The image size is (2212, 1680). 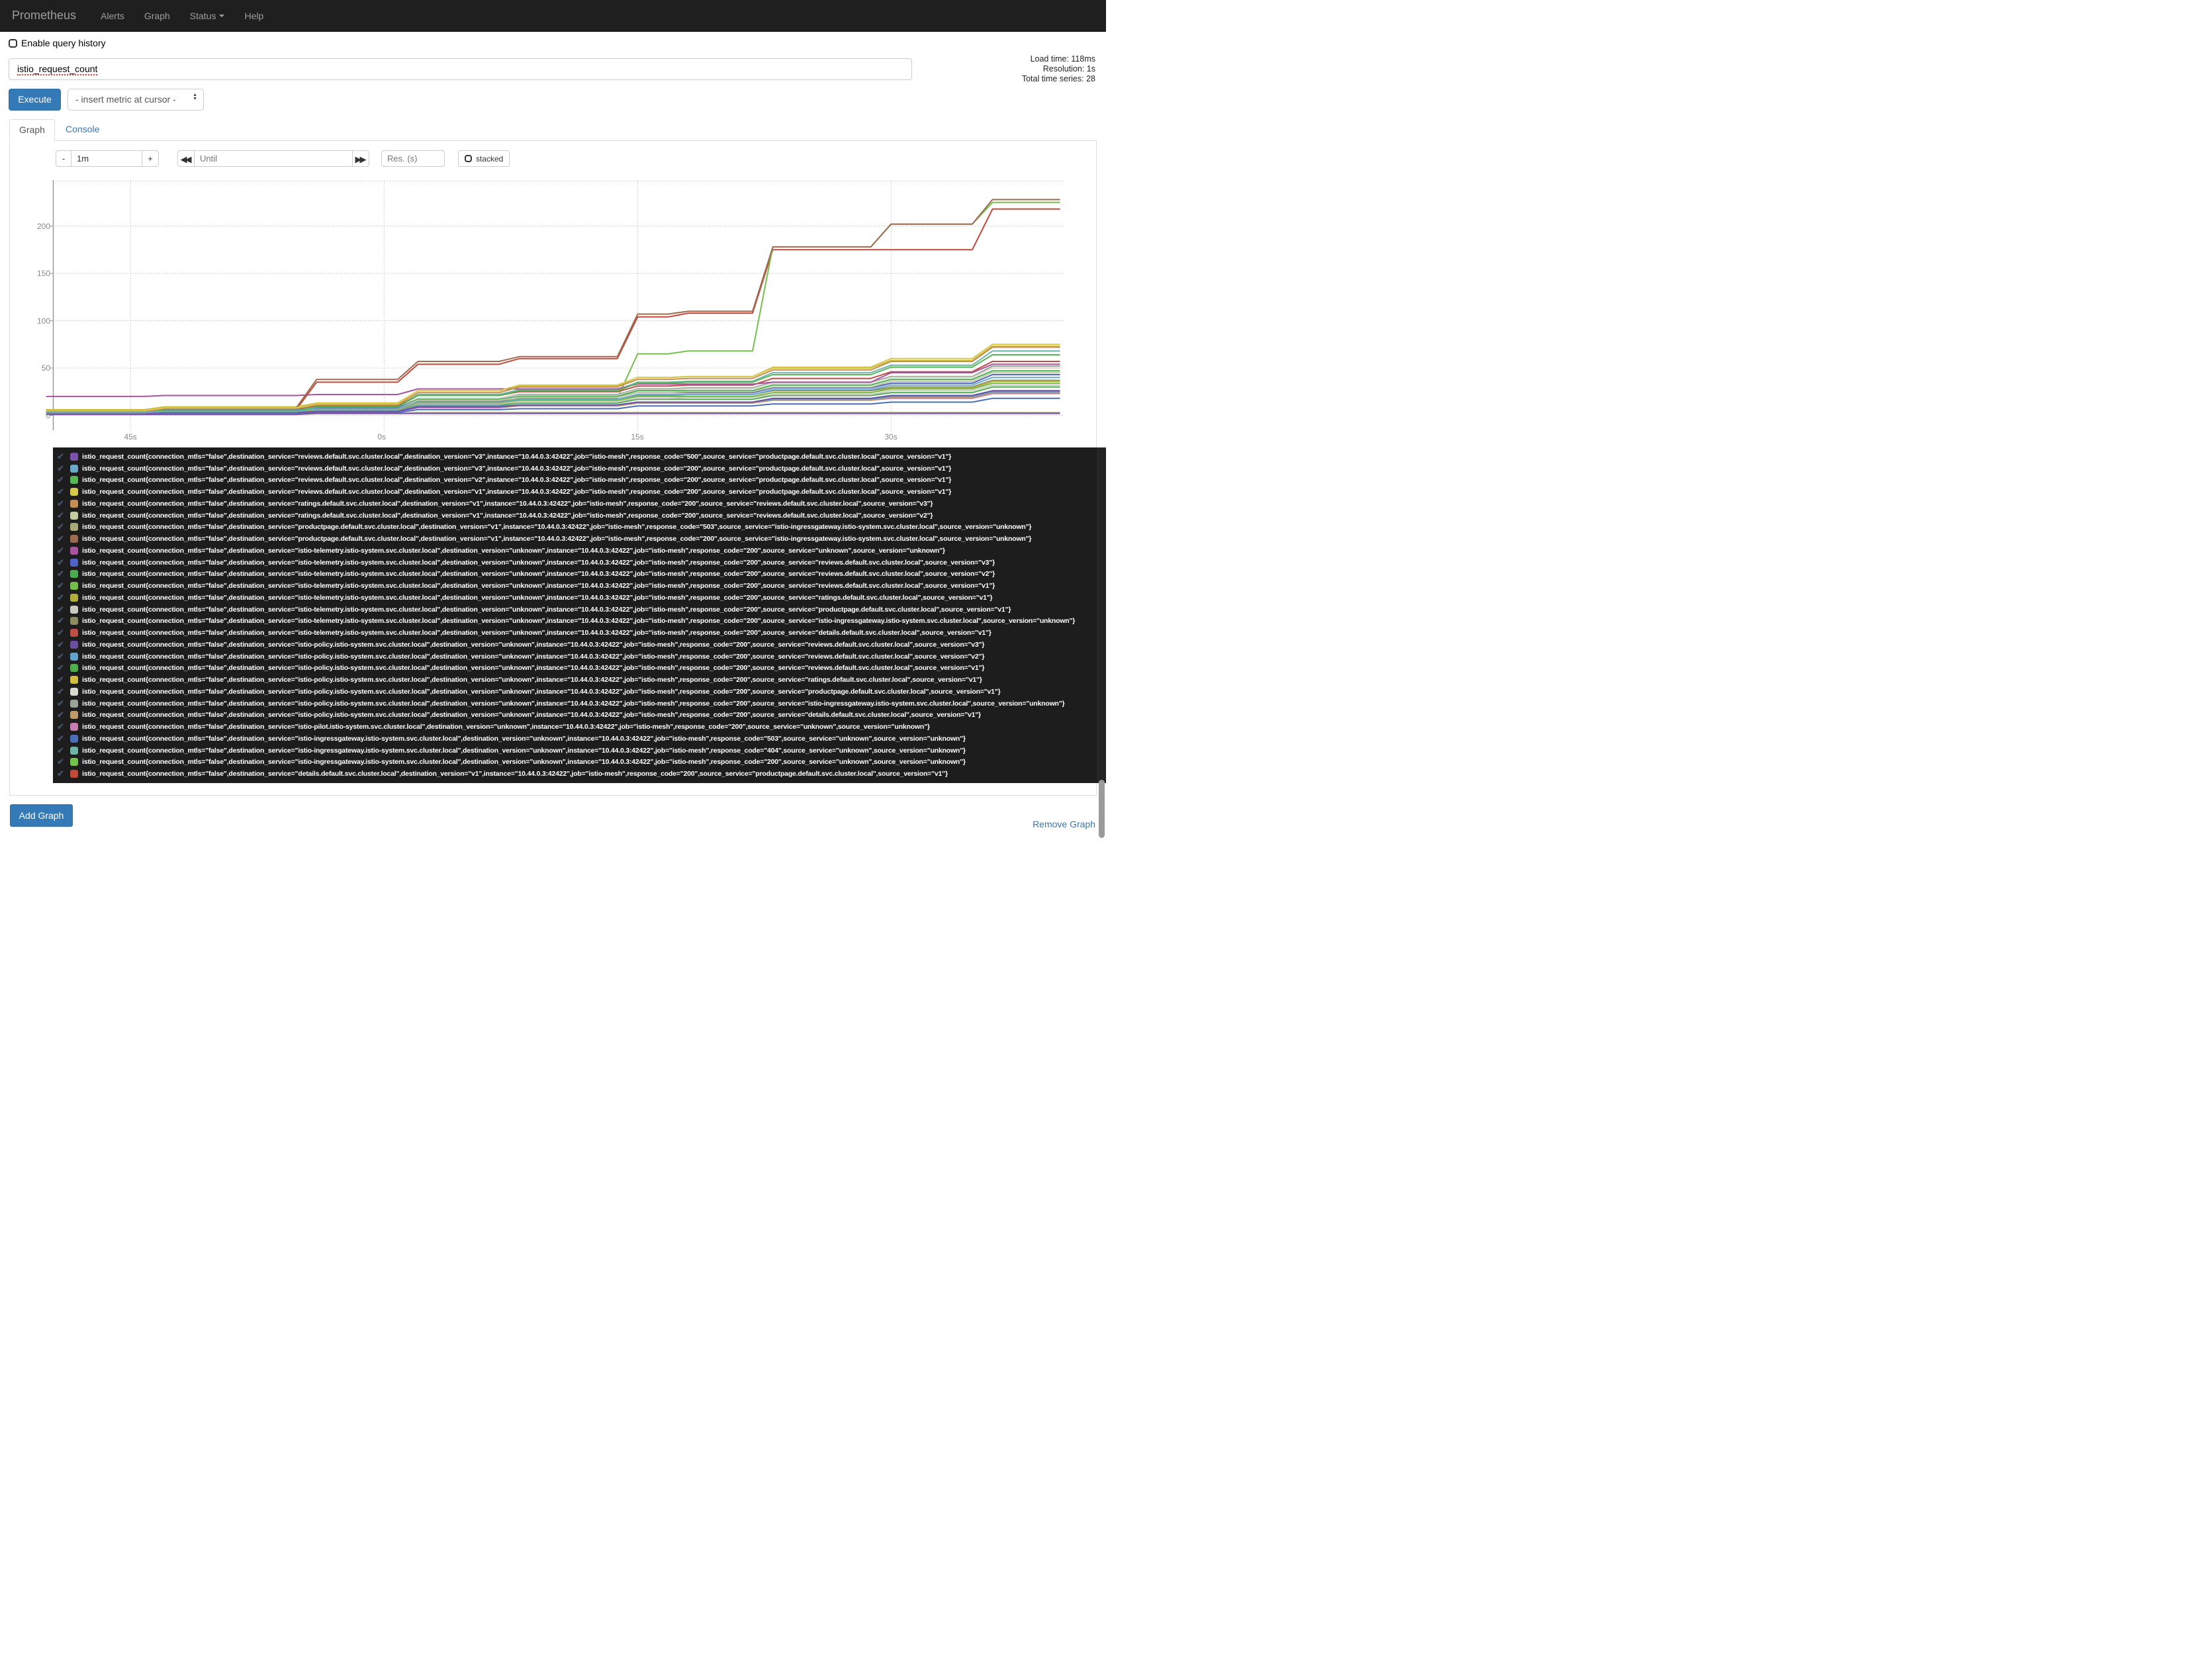 I want to click on nav-item-label: Alerts, so click(x=112, y=15).